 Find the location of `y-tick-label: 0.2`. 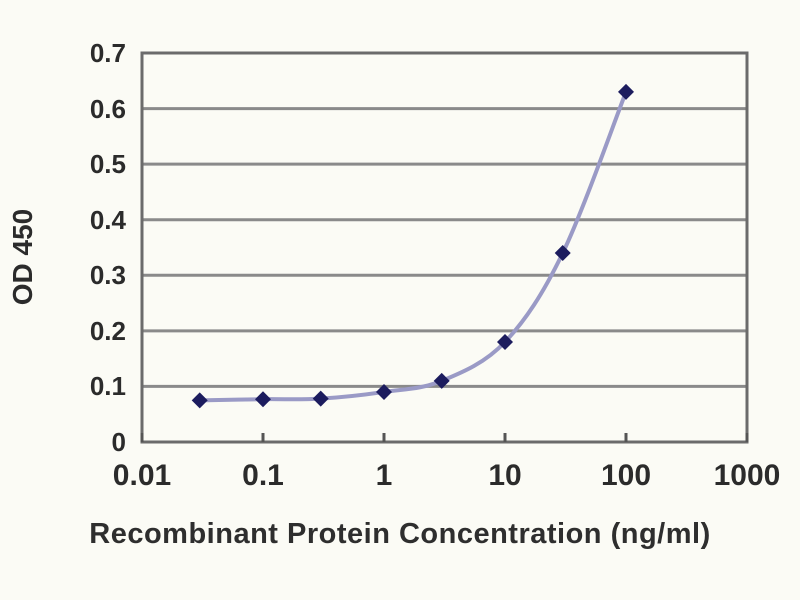

y-tick-label: 0.2 is located at coordinates (107, 330).